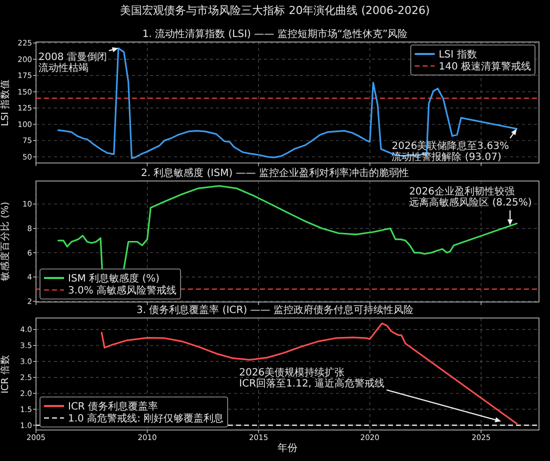 The width and height of the screenshot is (550, 461). Describe the element at coordinates (275, 34) in the screenshot. I see `chart-subtitle: 1. 流动性清算指数 (LSI) —— 监控短期市场“急性休克”风险` at that location.